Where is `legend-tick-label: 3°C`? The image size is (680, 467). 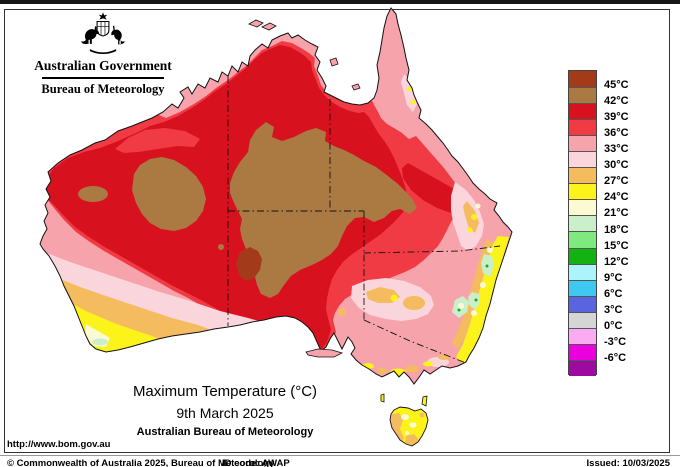 legend-tick-label: 3°C is located at coordinates (613, 309).